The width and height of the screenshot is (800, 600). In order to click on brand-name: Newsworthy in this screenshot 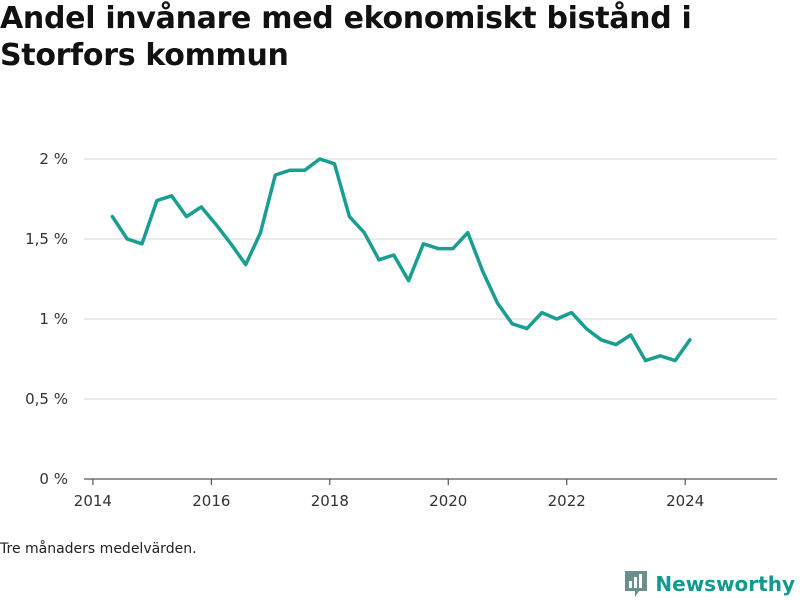, I will do `click(725, 584)`.